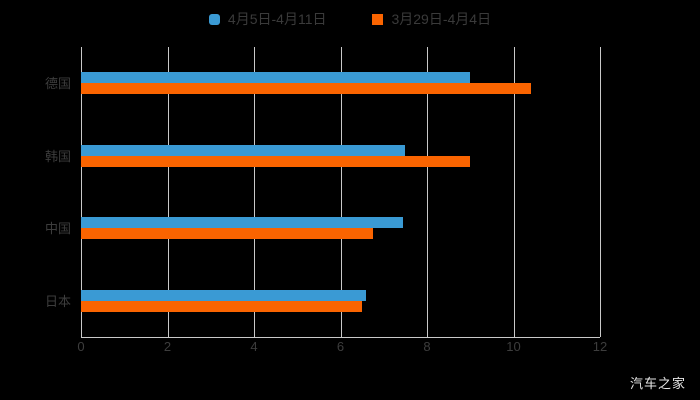 The width and height of the screenshot is (700, 400). I want to click on x-axis-tick-label: 6, so click(340, 346).